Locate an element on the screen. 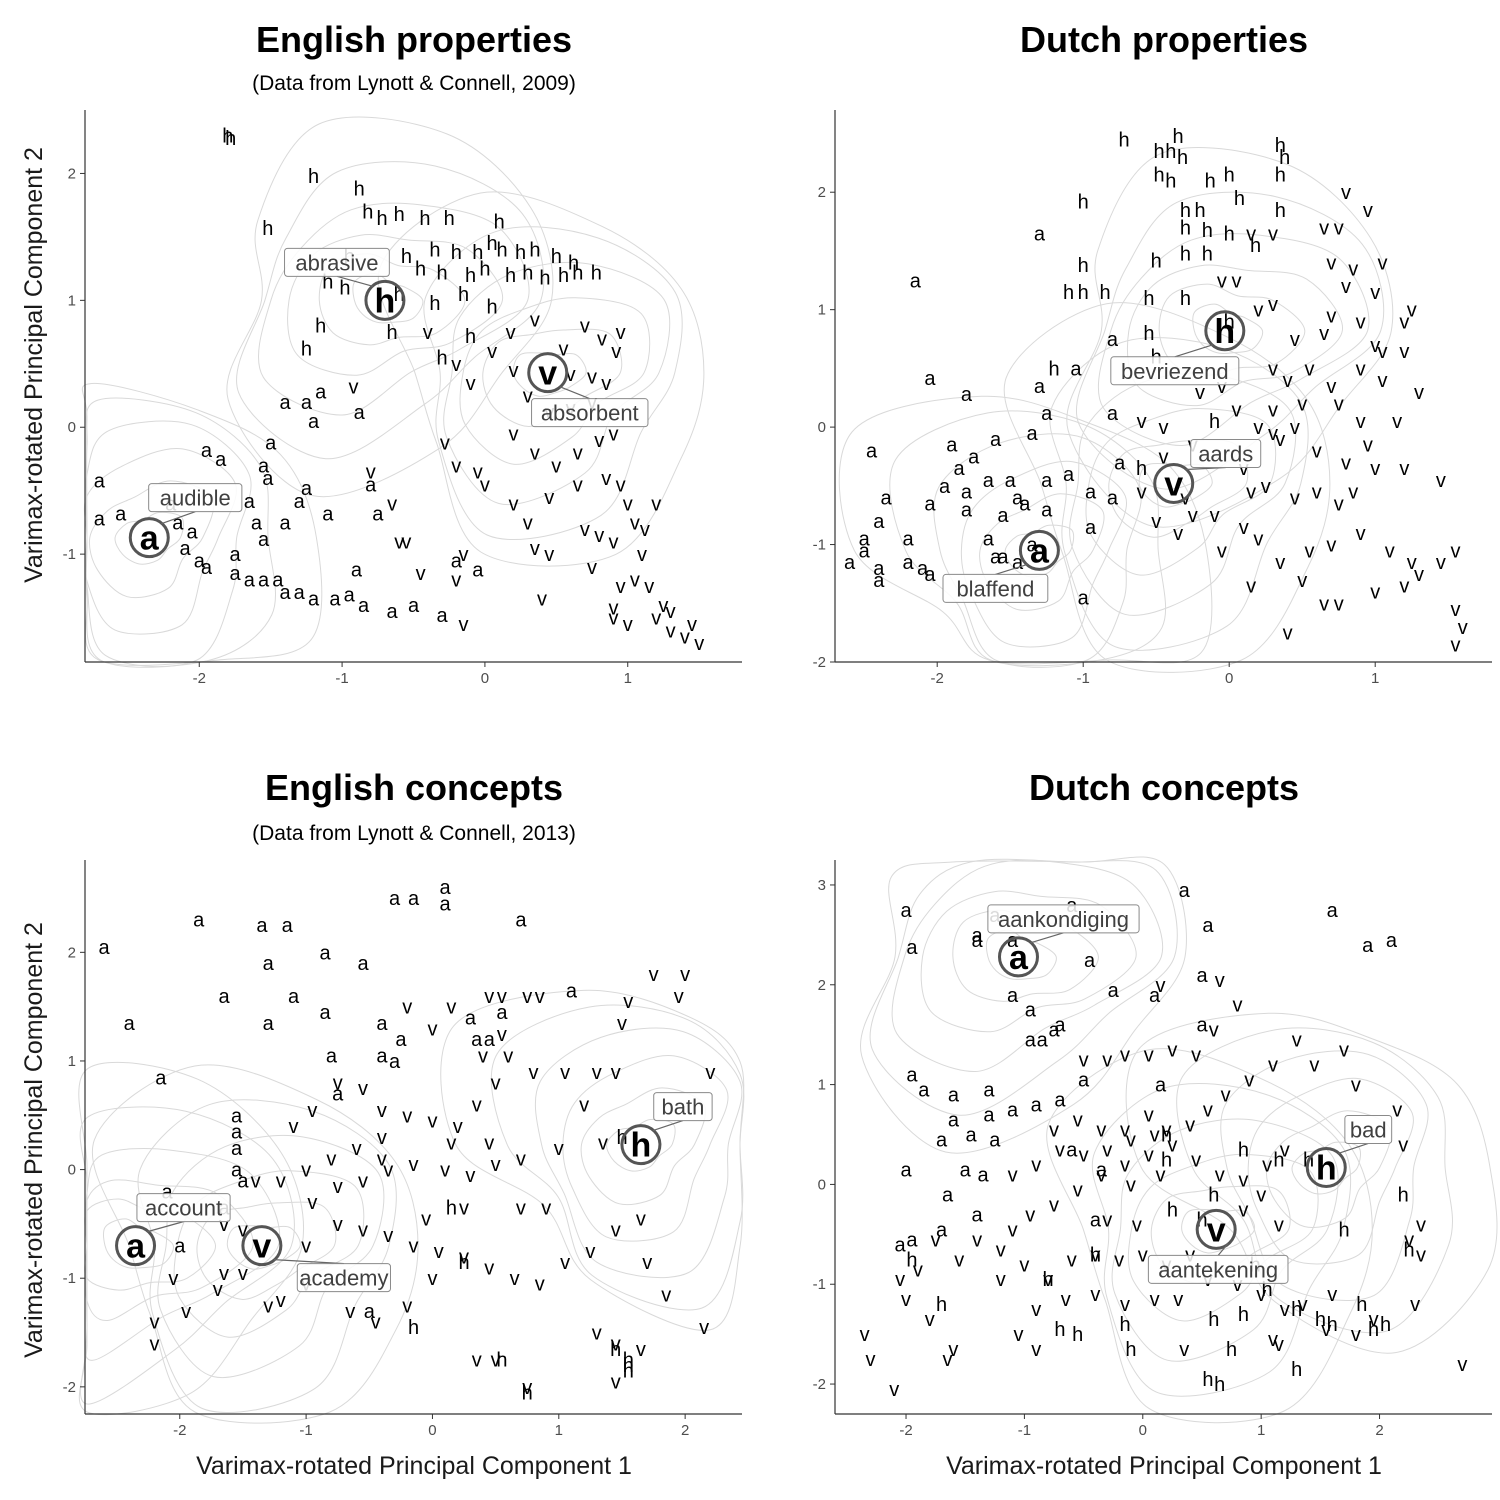  y-tick-label: -1 is located at coordinates (819, 545).